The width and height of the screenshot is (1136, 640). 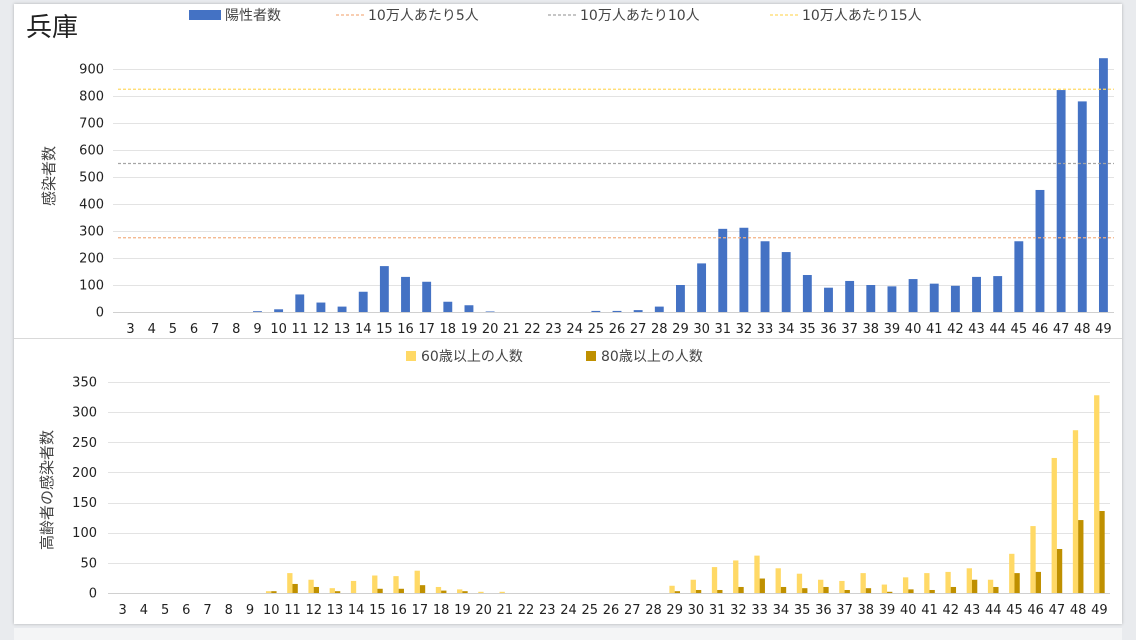 What do you see at coordinates (997, 329) in the screenshot?
I see `x-tick-label: 44` at bounding box center [997, 329].